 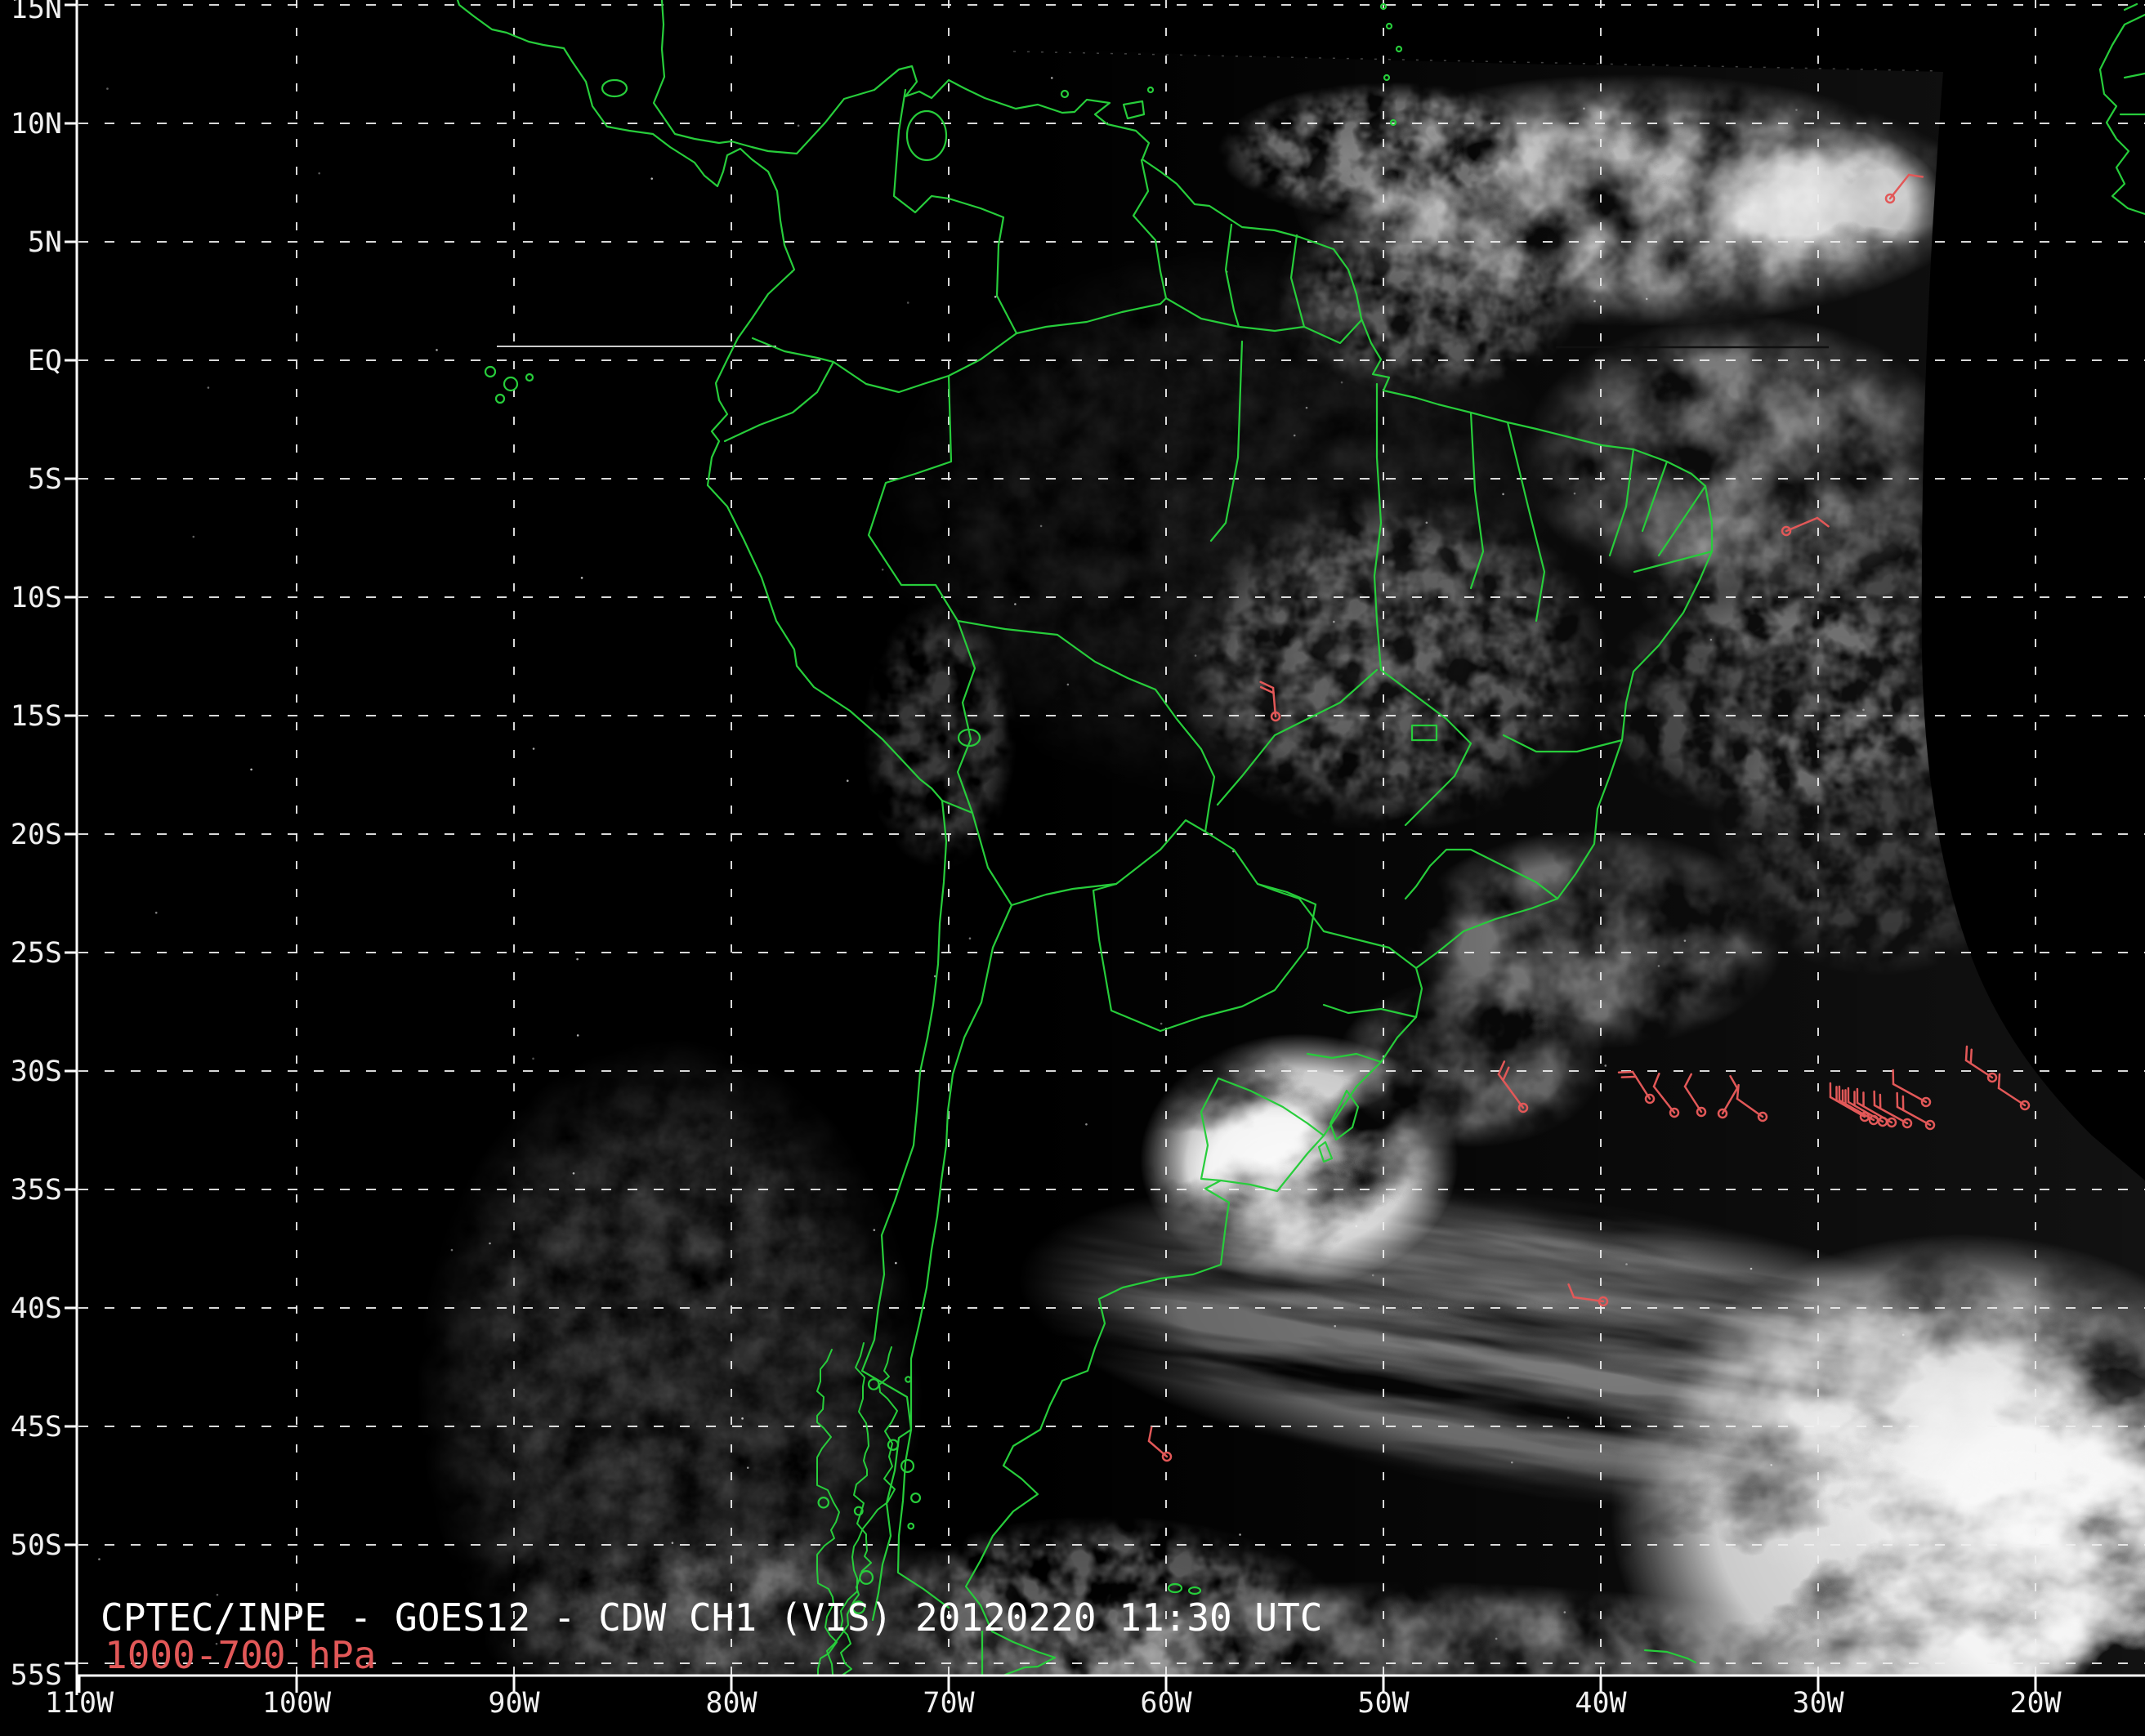 What do you see at coordinates (1338, 1126) in the screenshot?
I see `lagoa-dos-patos` at bounding box center [1338, 1126].